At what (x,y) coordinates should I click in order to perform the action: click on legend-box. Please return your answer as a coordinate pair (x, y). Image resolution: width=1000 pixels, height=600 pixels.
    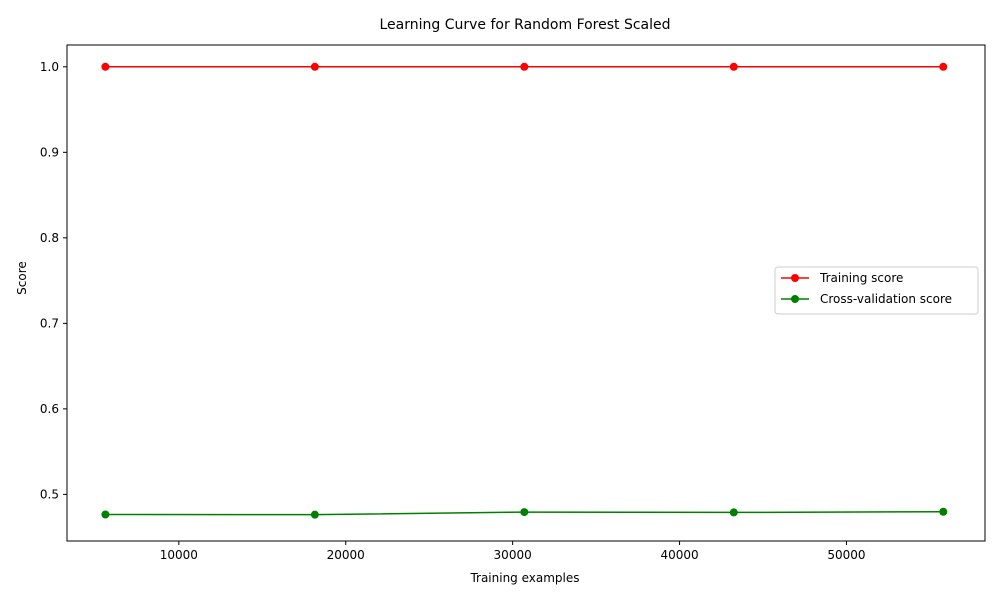
    Looking at the image, I should click on (876, 290).